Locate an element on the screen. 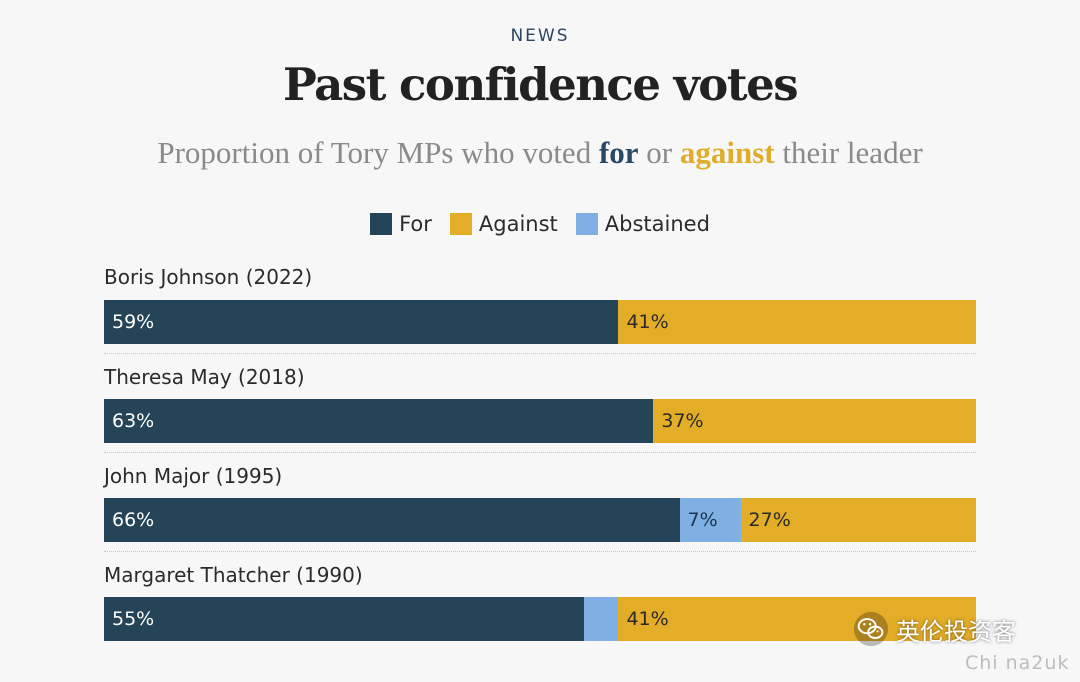 This screenshot has width=1080, height=682. legend-label-against: Against is located at coordinates (518, 224).